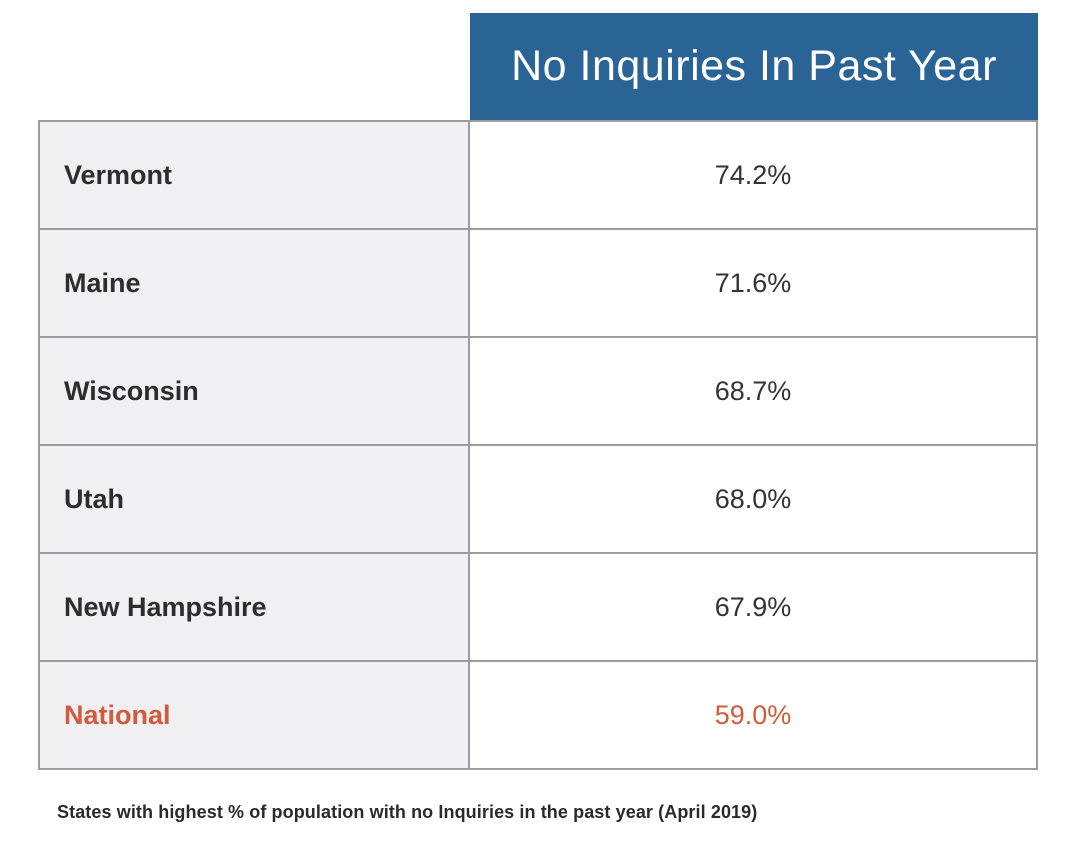  Describe the element at coordinates (255, 391) in the screenshot. I see `state-cell: Wisconsin` at that location.